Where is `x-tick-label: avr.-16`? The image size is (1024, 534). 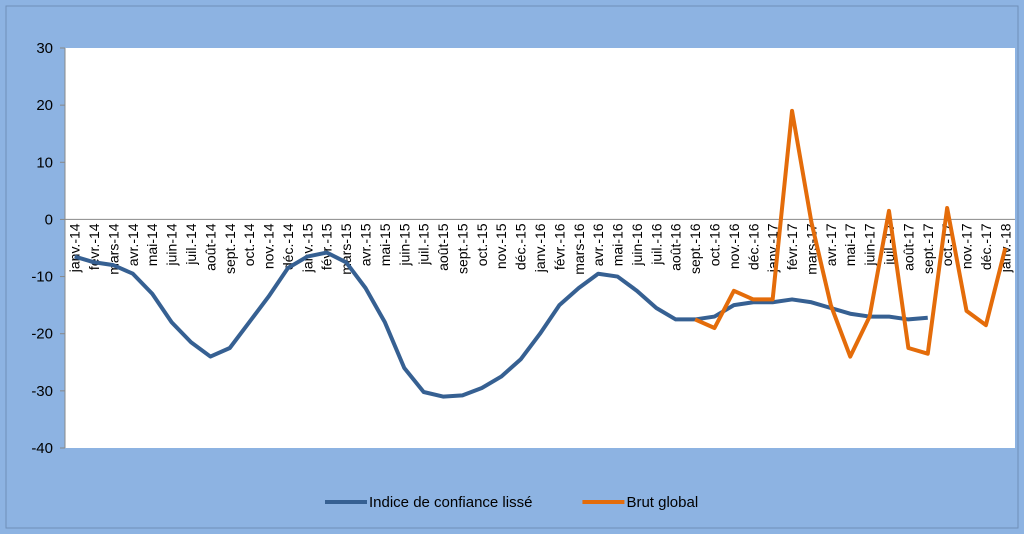
x-tick-label: avr.-16 is located at coordinates (598, 244).